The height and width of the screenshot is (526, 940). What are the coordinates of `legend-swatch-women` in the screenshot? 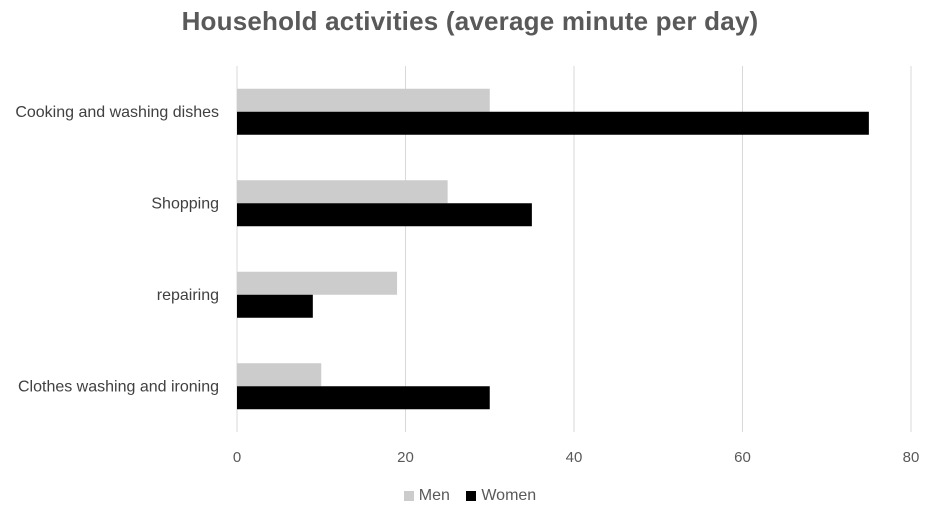 It's located at (471, 496).